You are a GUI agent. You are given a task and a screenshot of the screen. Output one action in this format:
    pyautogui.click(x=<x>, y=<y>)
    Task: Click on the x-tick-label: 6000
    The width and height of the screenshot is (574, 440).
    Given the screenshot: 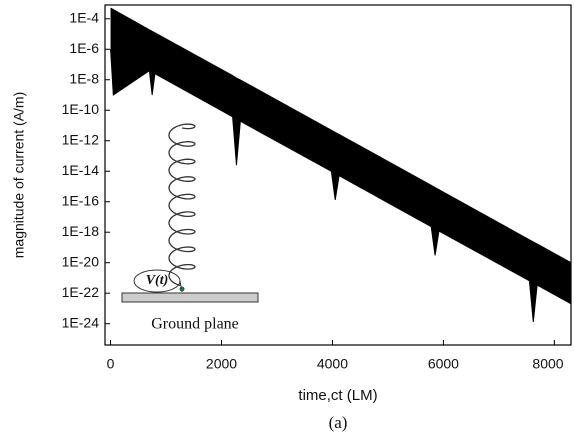 What is the action you would take?
    pyautogui.click(x=443, y=364)
    